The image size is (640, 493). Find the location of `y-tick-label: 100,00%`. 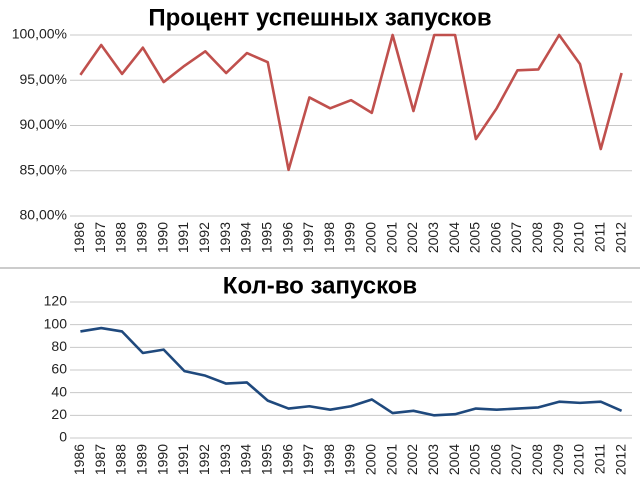

y-tick-label: 100,00% is located at coordinates (39, 34).